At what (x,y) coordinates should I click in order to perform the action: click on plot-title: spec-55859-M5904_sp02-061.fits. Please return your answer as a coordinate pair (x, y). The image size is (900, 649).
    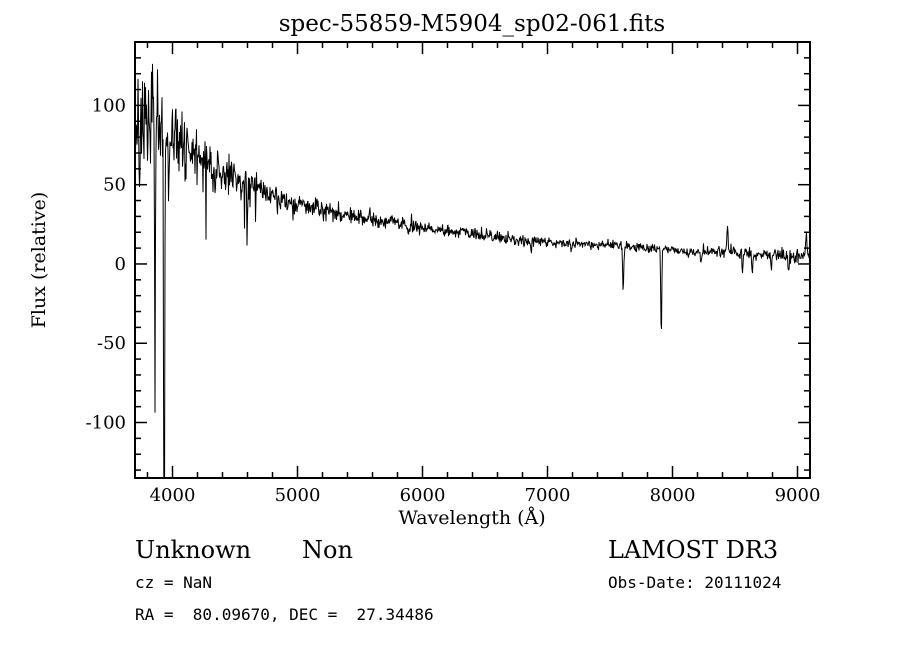
    Looking at the image, I should click on (472, 24).